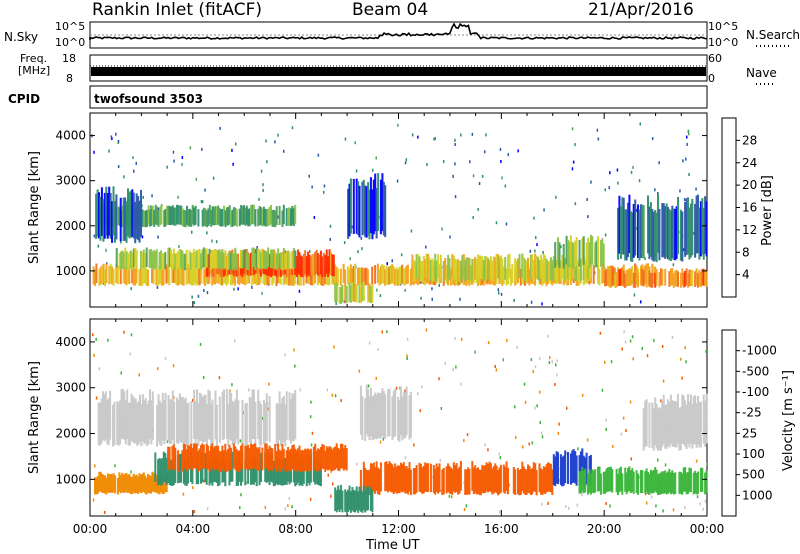  Describe the element at coordinates (757, 495) in the screenshot. I see `velocity-colorbar-tick-label: 1000` at that location.